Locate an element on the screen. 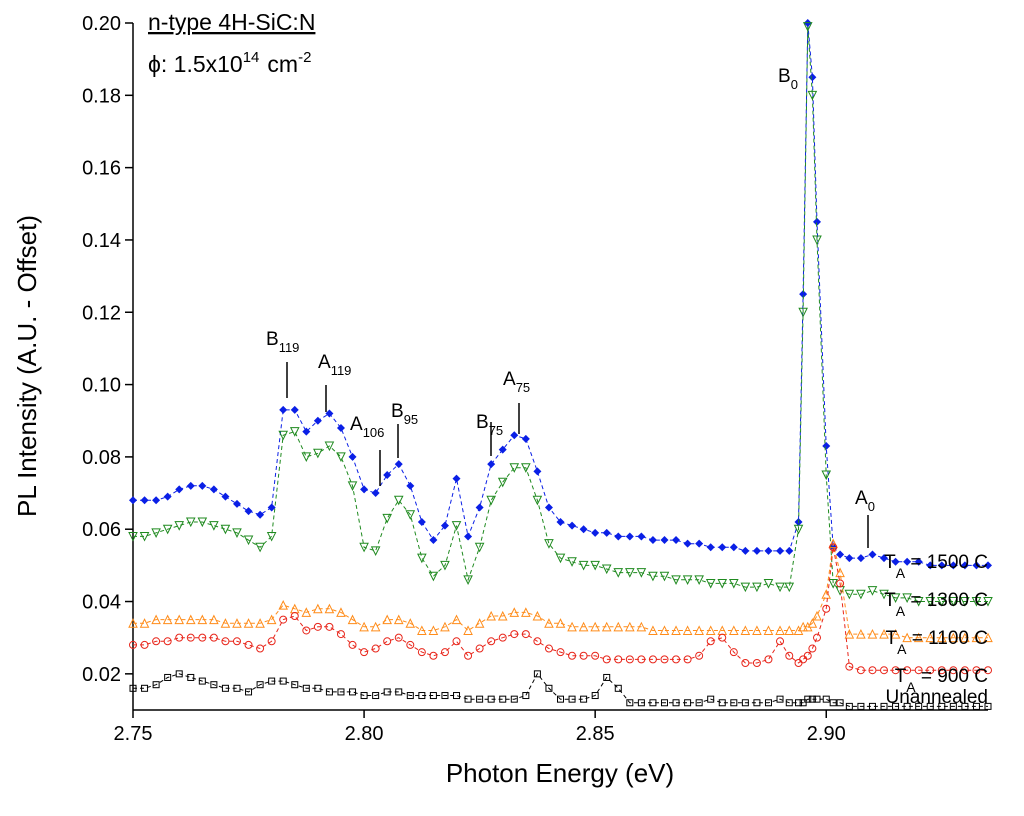 Image resolution: width=1024 pixels, height=816 pixels. peak-label: B95 is located at coordinates (404, 414).